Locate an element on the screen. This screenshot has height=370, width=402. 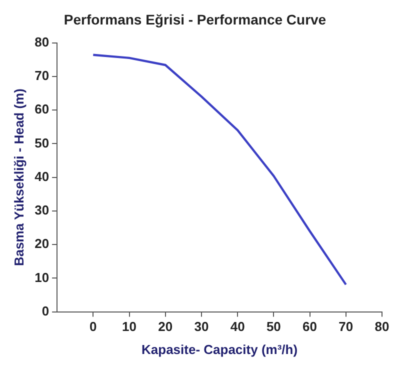
y-tick-label: 60 is located at coordinates (42, 109).